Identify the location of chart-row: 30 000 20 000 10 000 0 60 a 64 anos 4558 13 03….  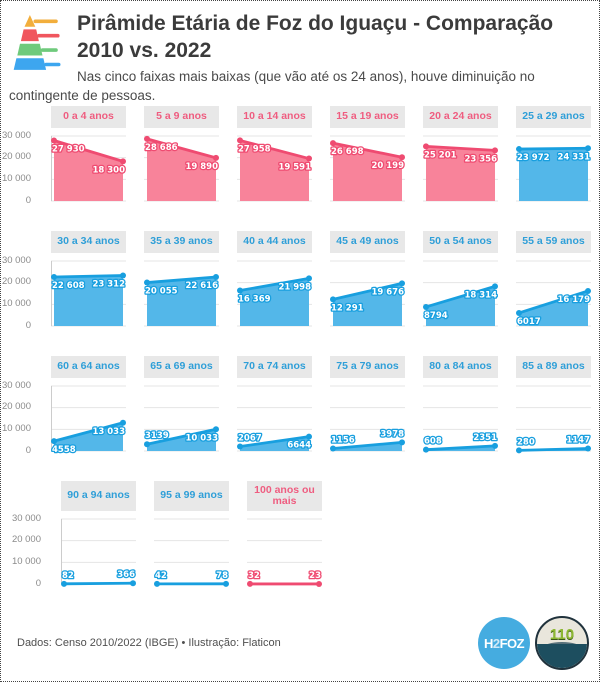
(296, 405).